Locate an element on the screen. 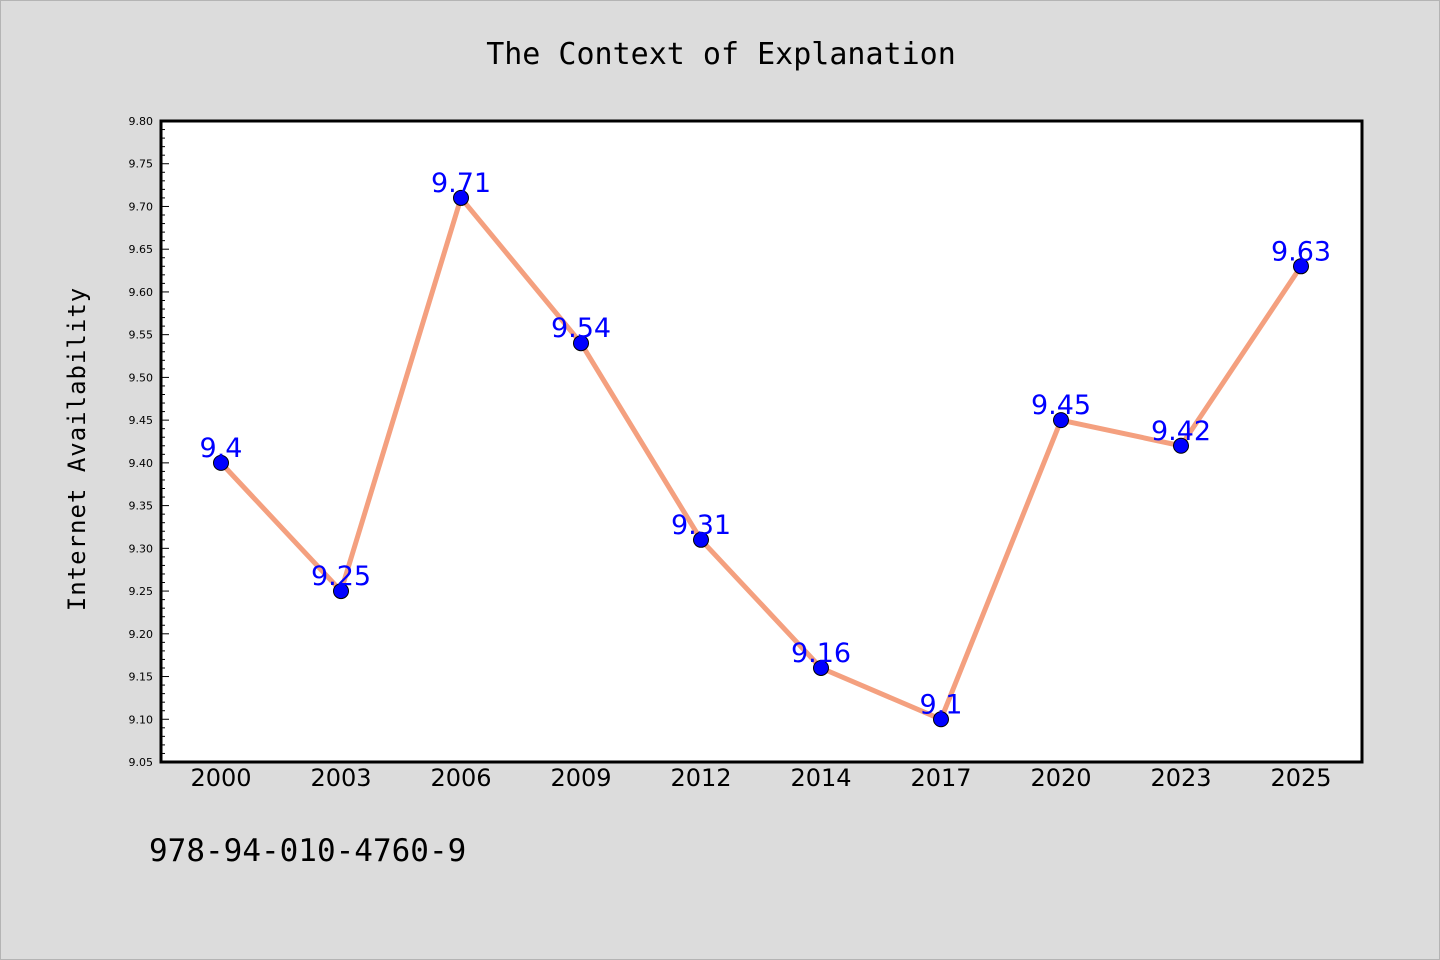 This screenshot has width=1440, height=960. y-tick-label: 9.60 is located at coordinates (141, 292).